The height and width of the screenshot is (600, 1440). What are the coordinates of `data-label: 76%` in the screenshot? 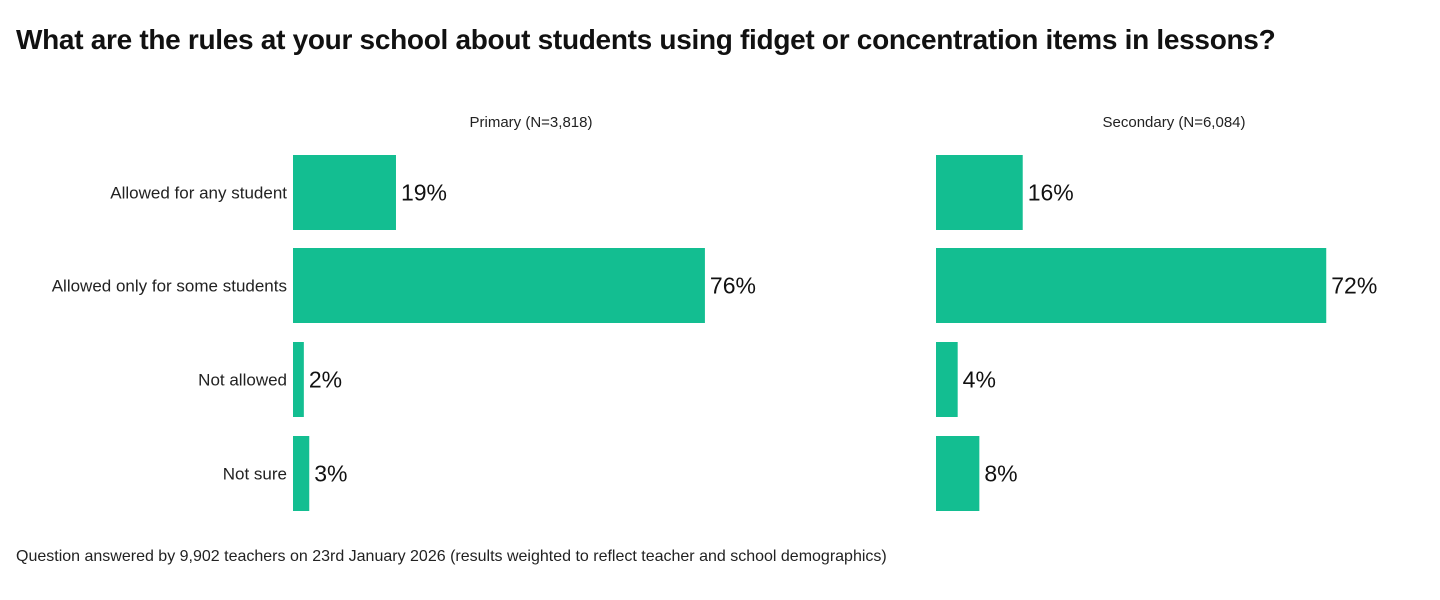 It's located at (733, 286).